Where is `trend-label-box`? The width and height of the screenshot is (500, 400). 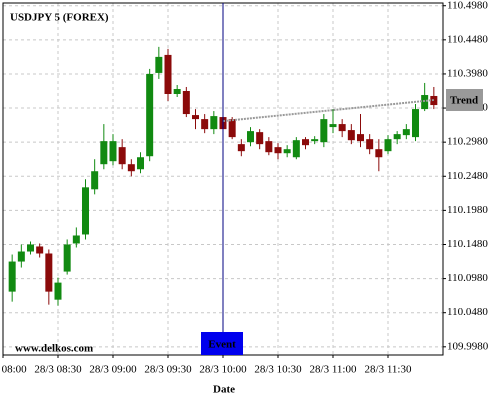 trend-label-box is located at coordinates (464, 100).